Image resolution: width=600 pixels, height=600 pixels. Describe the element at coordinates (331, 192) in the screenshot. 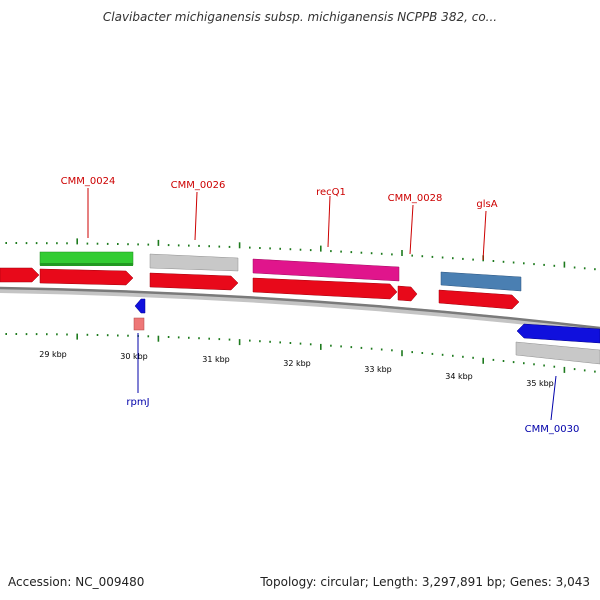

I see `gene-label-recq1: recQ1` at that location.